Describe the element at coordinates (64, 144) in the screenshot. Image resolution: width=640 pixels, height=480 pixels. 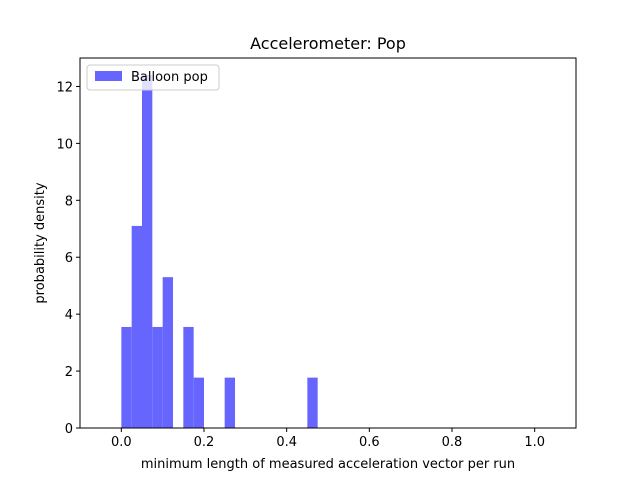
I see `y-tick-label: 10` at that location.